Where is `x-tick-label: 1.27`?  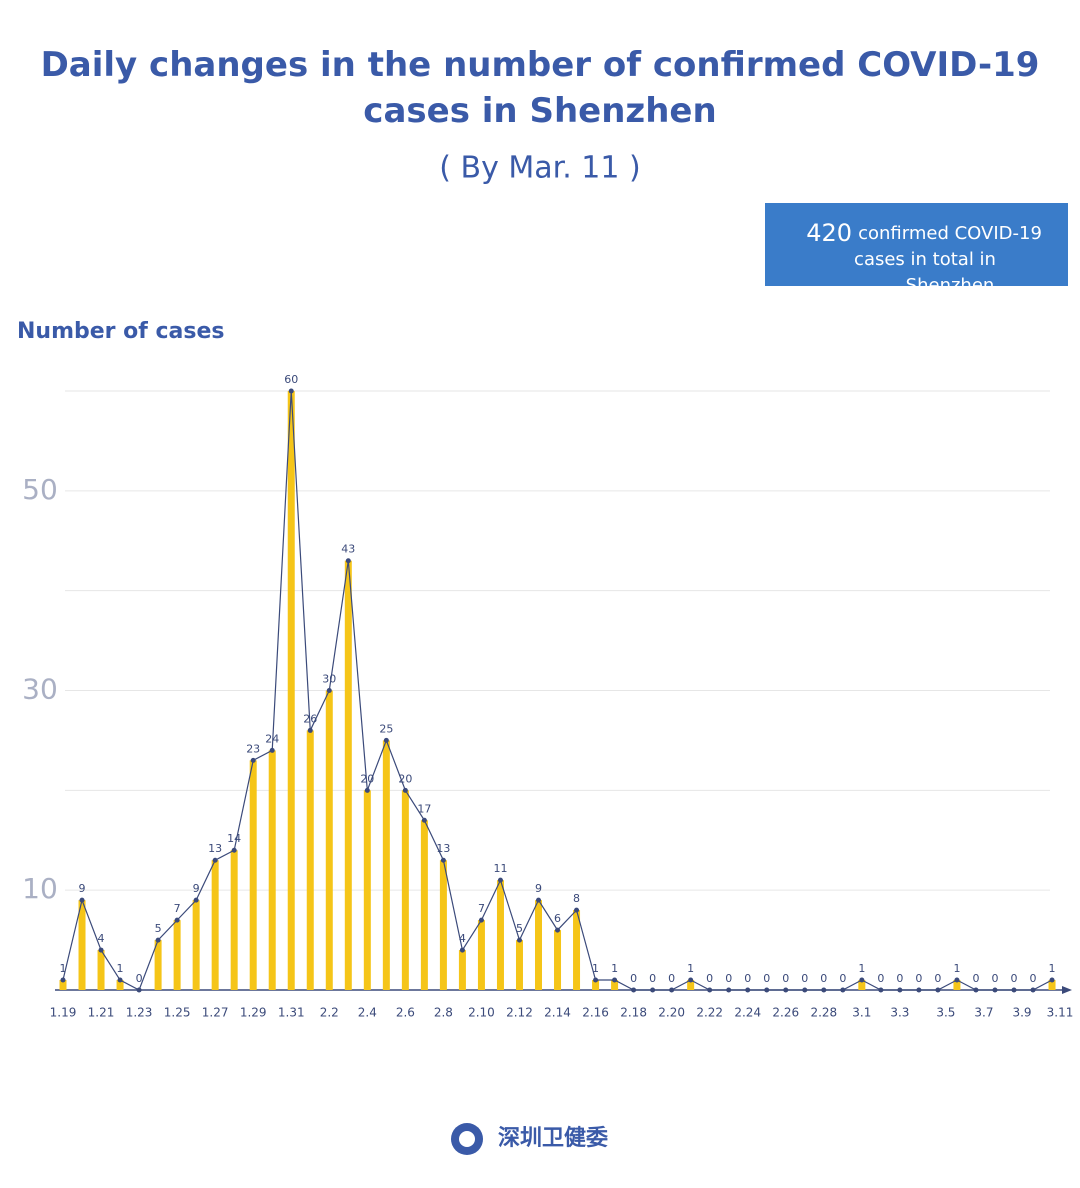 x-tick-label: 1.27 is located at coordinates (215, 1013).